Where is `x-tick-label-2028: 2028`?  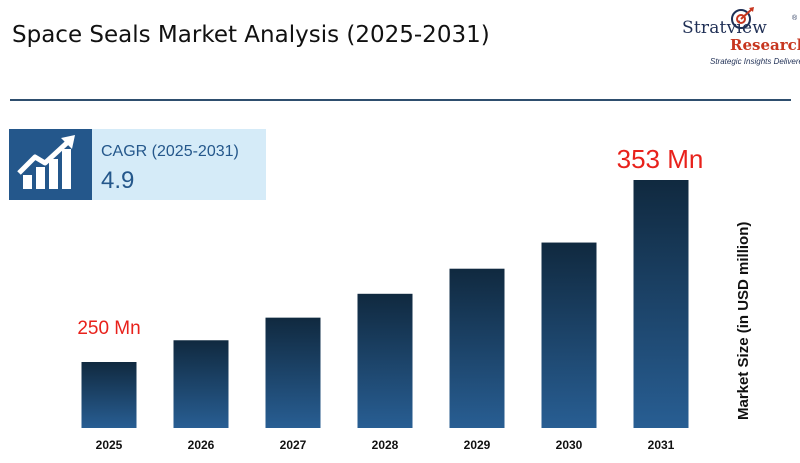 x-tick-label-2028: 2028 is located at coordinates (385, 445).